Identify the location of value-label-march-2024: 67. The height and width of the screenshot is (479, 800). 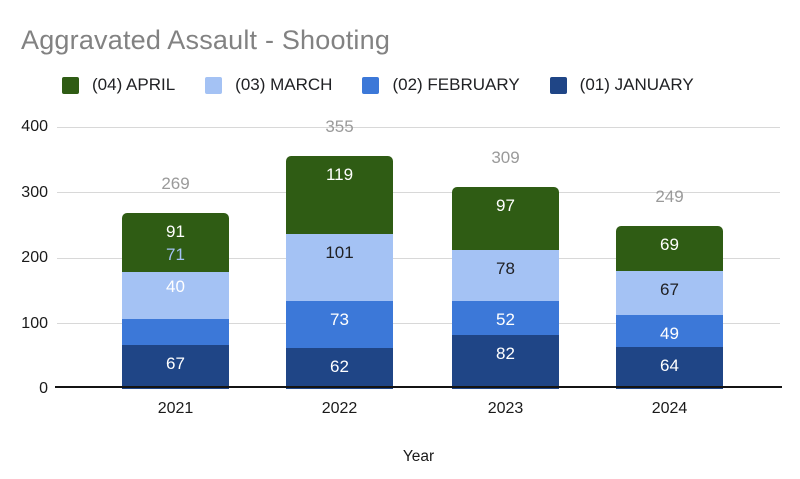
(669, 290).